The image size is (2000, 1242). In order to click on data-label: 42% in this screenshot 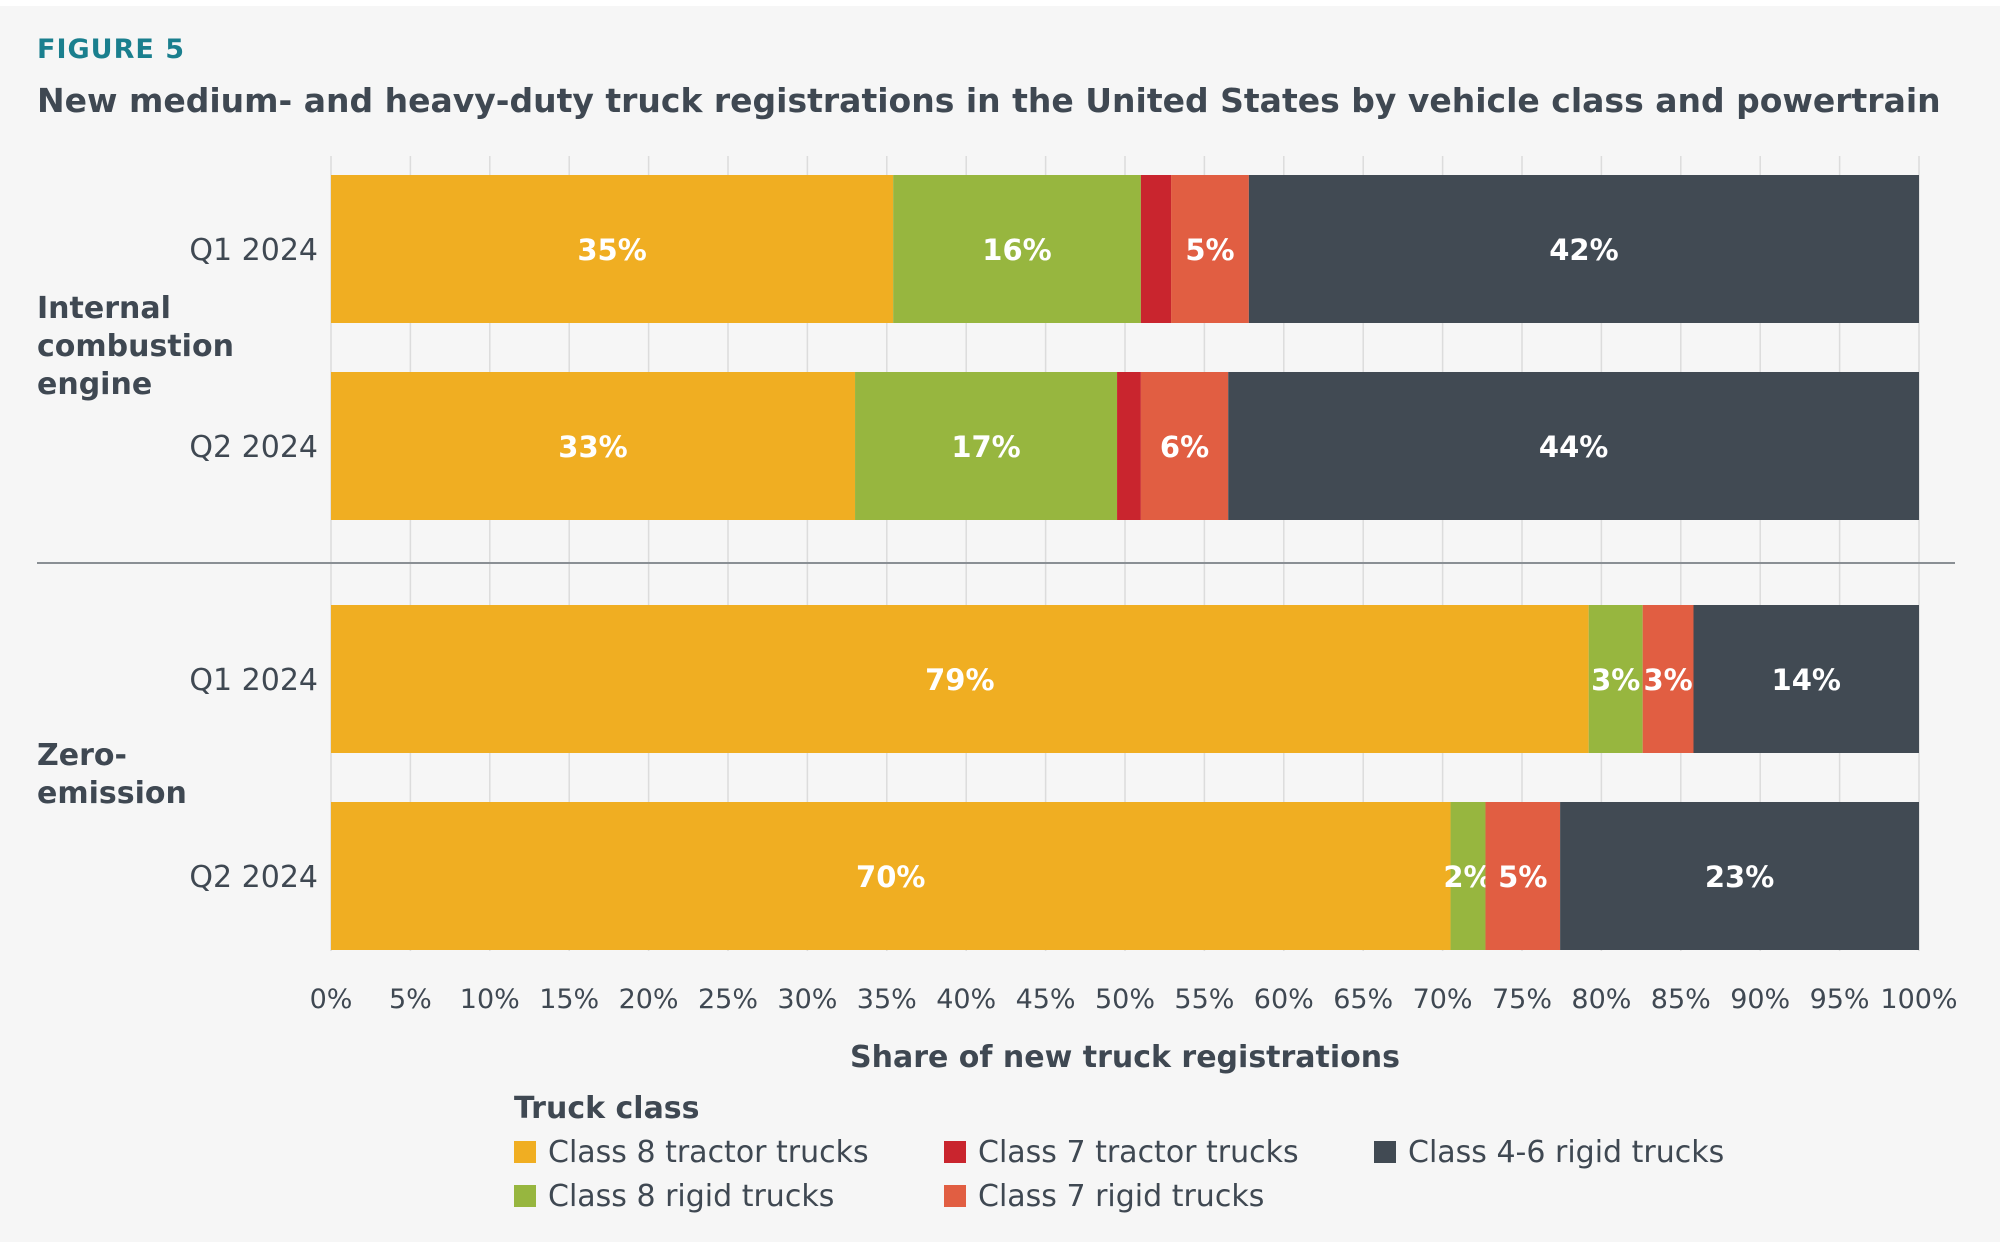, I will do `click(1583, 250)`.